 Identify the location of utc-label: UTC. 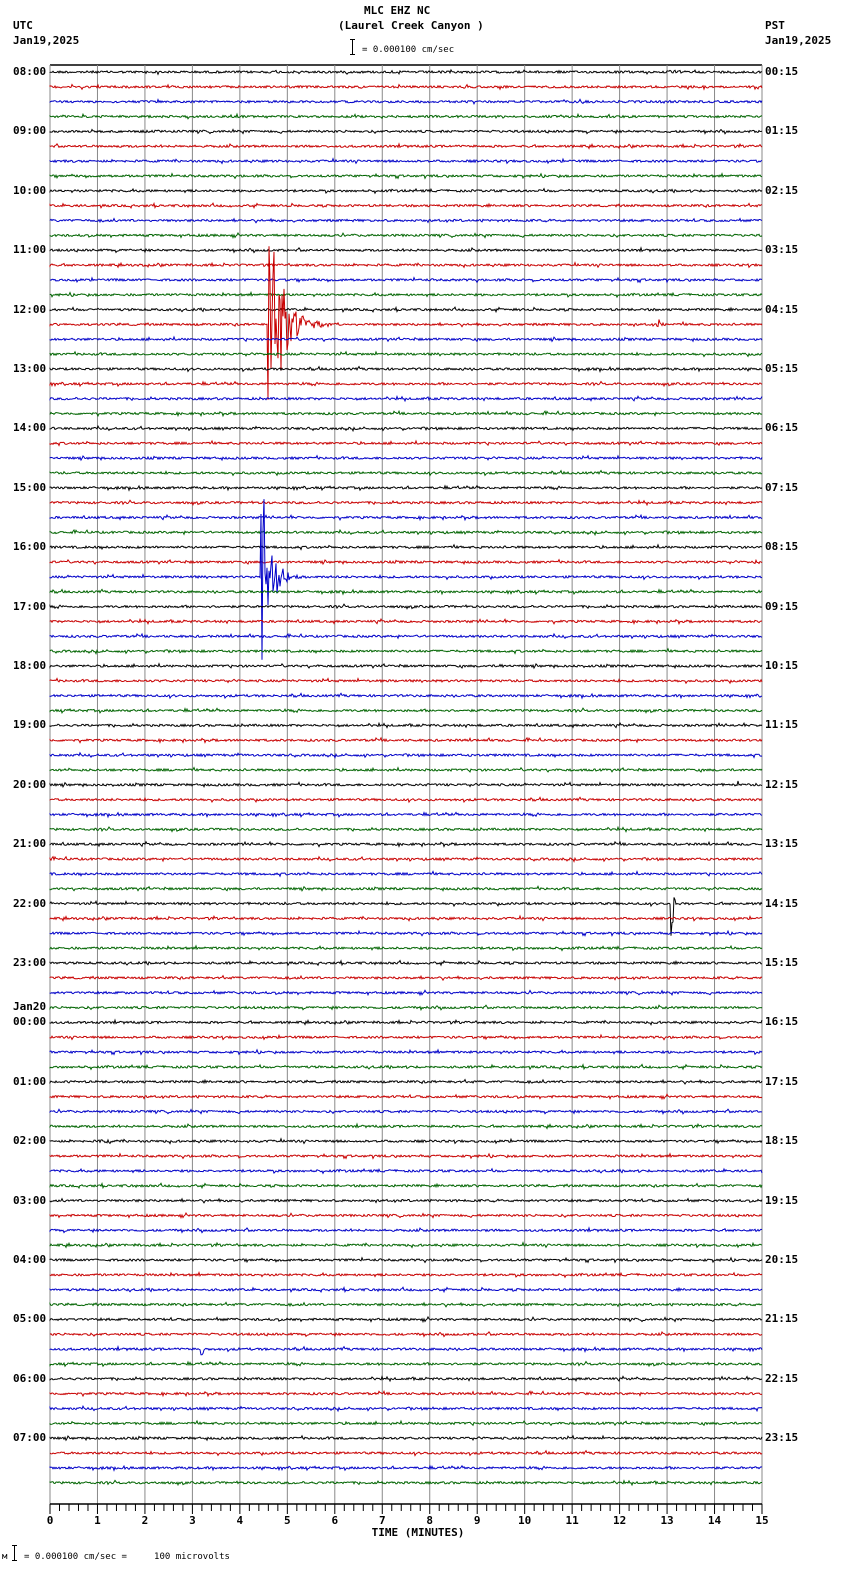
(23, 25).